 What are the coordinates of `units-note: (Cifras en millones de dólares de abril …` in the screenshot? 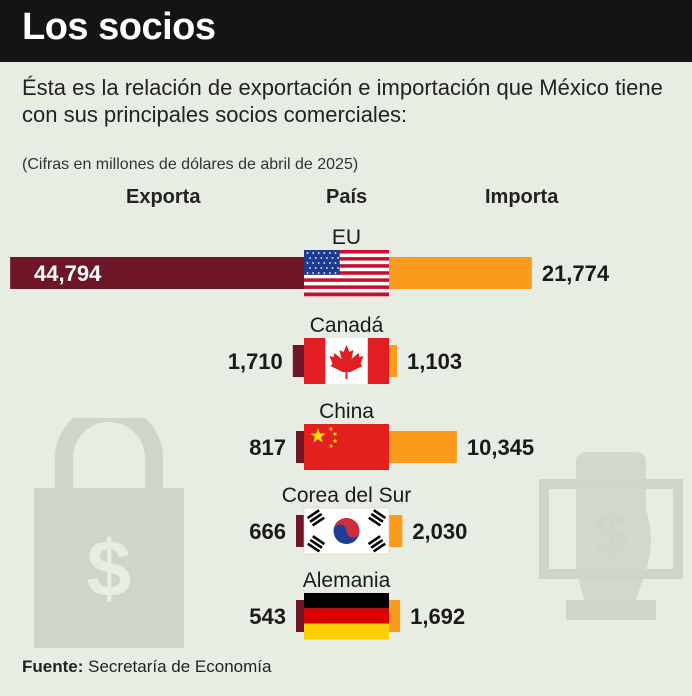 It's located at (190, 164).